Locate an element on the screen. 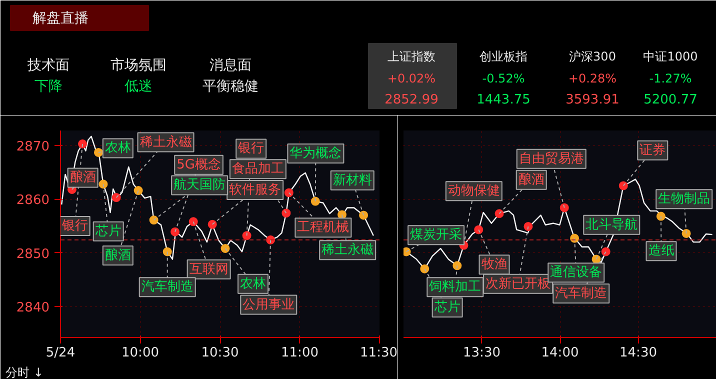 The image size is (716, 379). annotation: 公用事业 is located at coordinates (268, 304).